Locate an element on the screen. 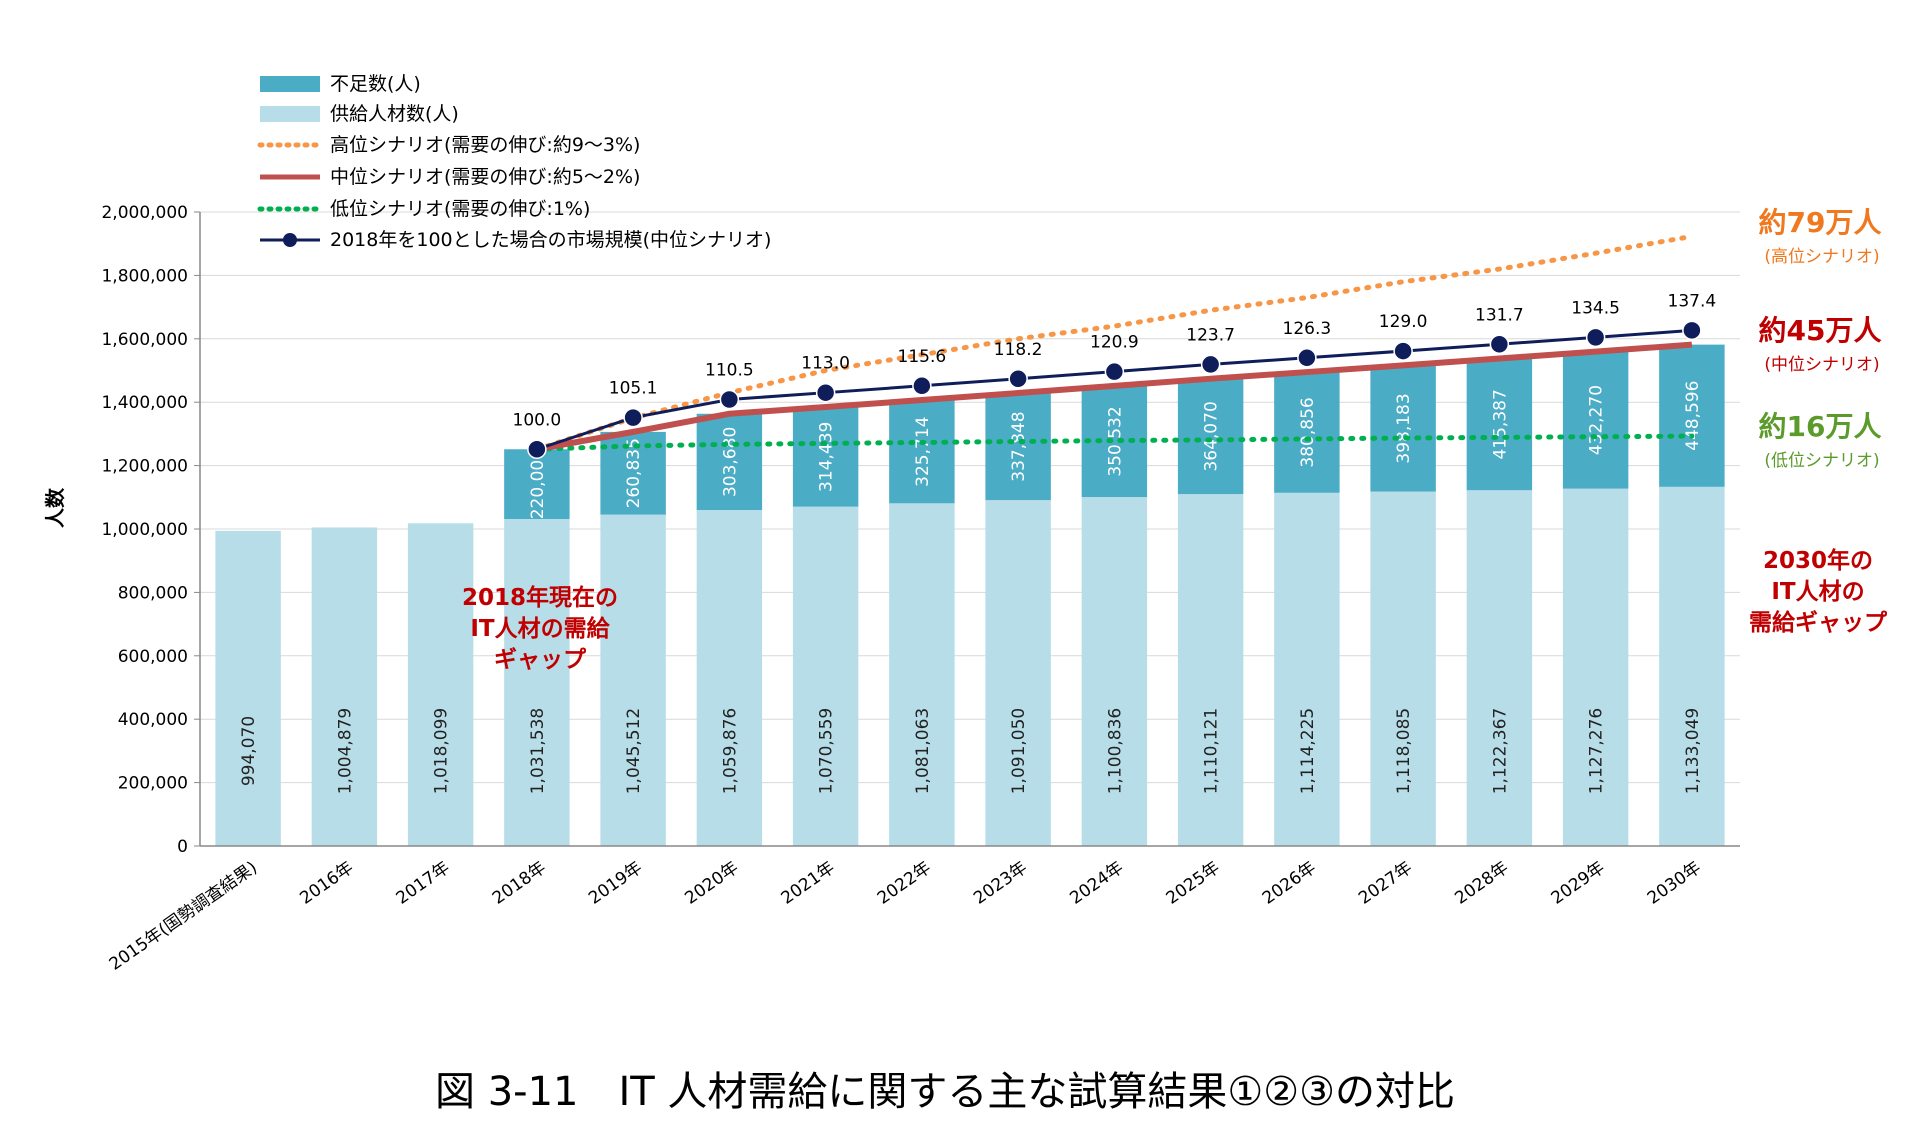 The image size is (1920, 1134). market-index-label: 100.0 is located at coordinates (537, 420).